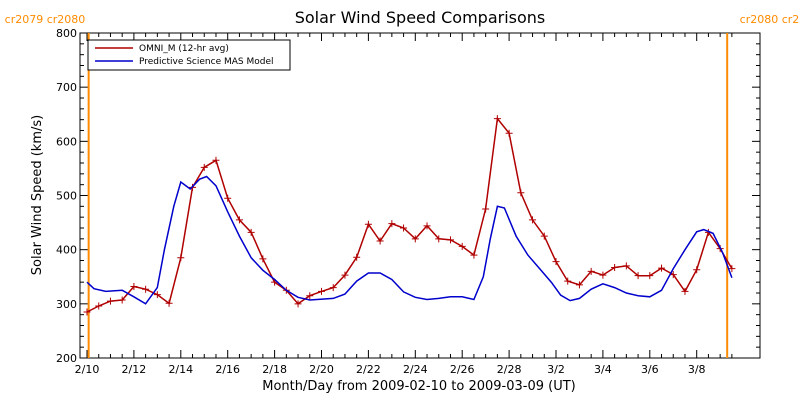 Image resolution: width=800 pixels, height=400 pixels. Describe the element at coordinates (66, 304) in the screenshot. I see `y-tick-label: 300` at that location.